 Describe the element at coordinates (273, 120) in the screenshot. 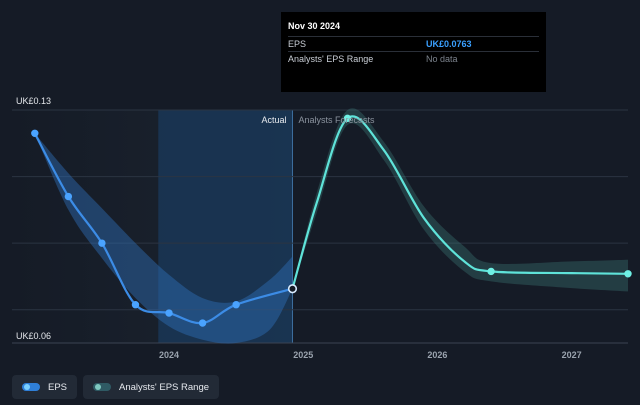

I see `actual-section-label: Actual` at that location.